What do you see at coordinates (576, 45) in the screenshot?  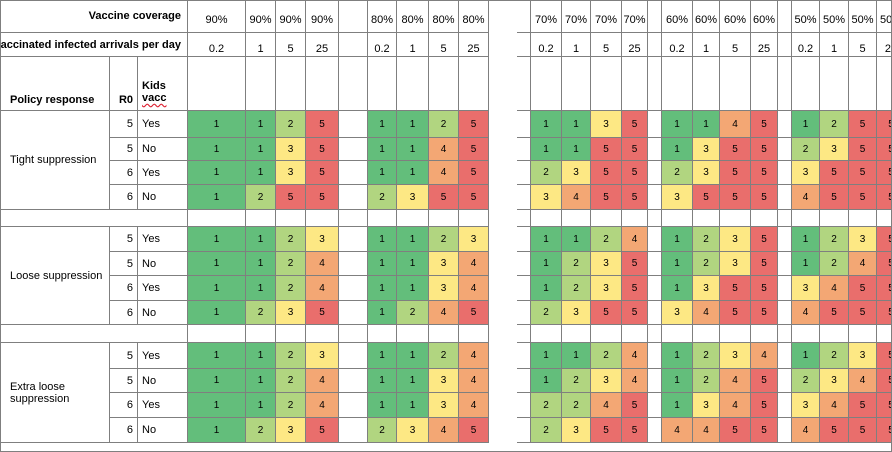 I see `arrivals-cell: 1` at bounding box center [576, 45].